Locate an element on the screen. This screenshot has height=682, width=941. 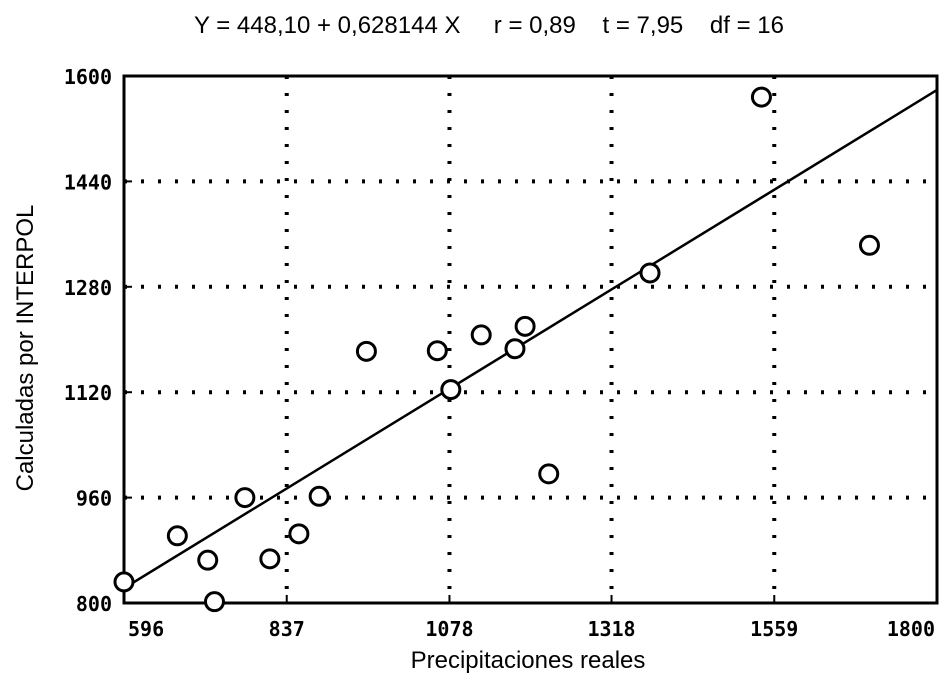
x-tick-label: 1559 is located at coordinates (774, 629).